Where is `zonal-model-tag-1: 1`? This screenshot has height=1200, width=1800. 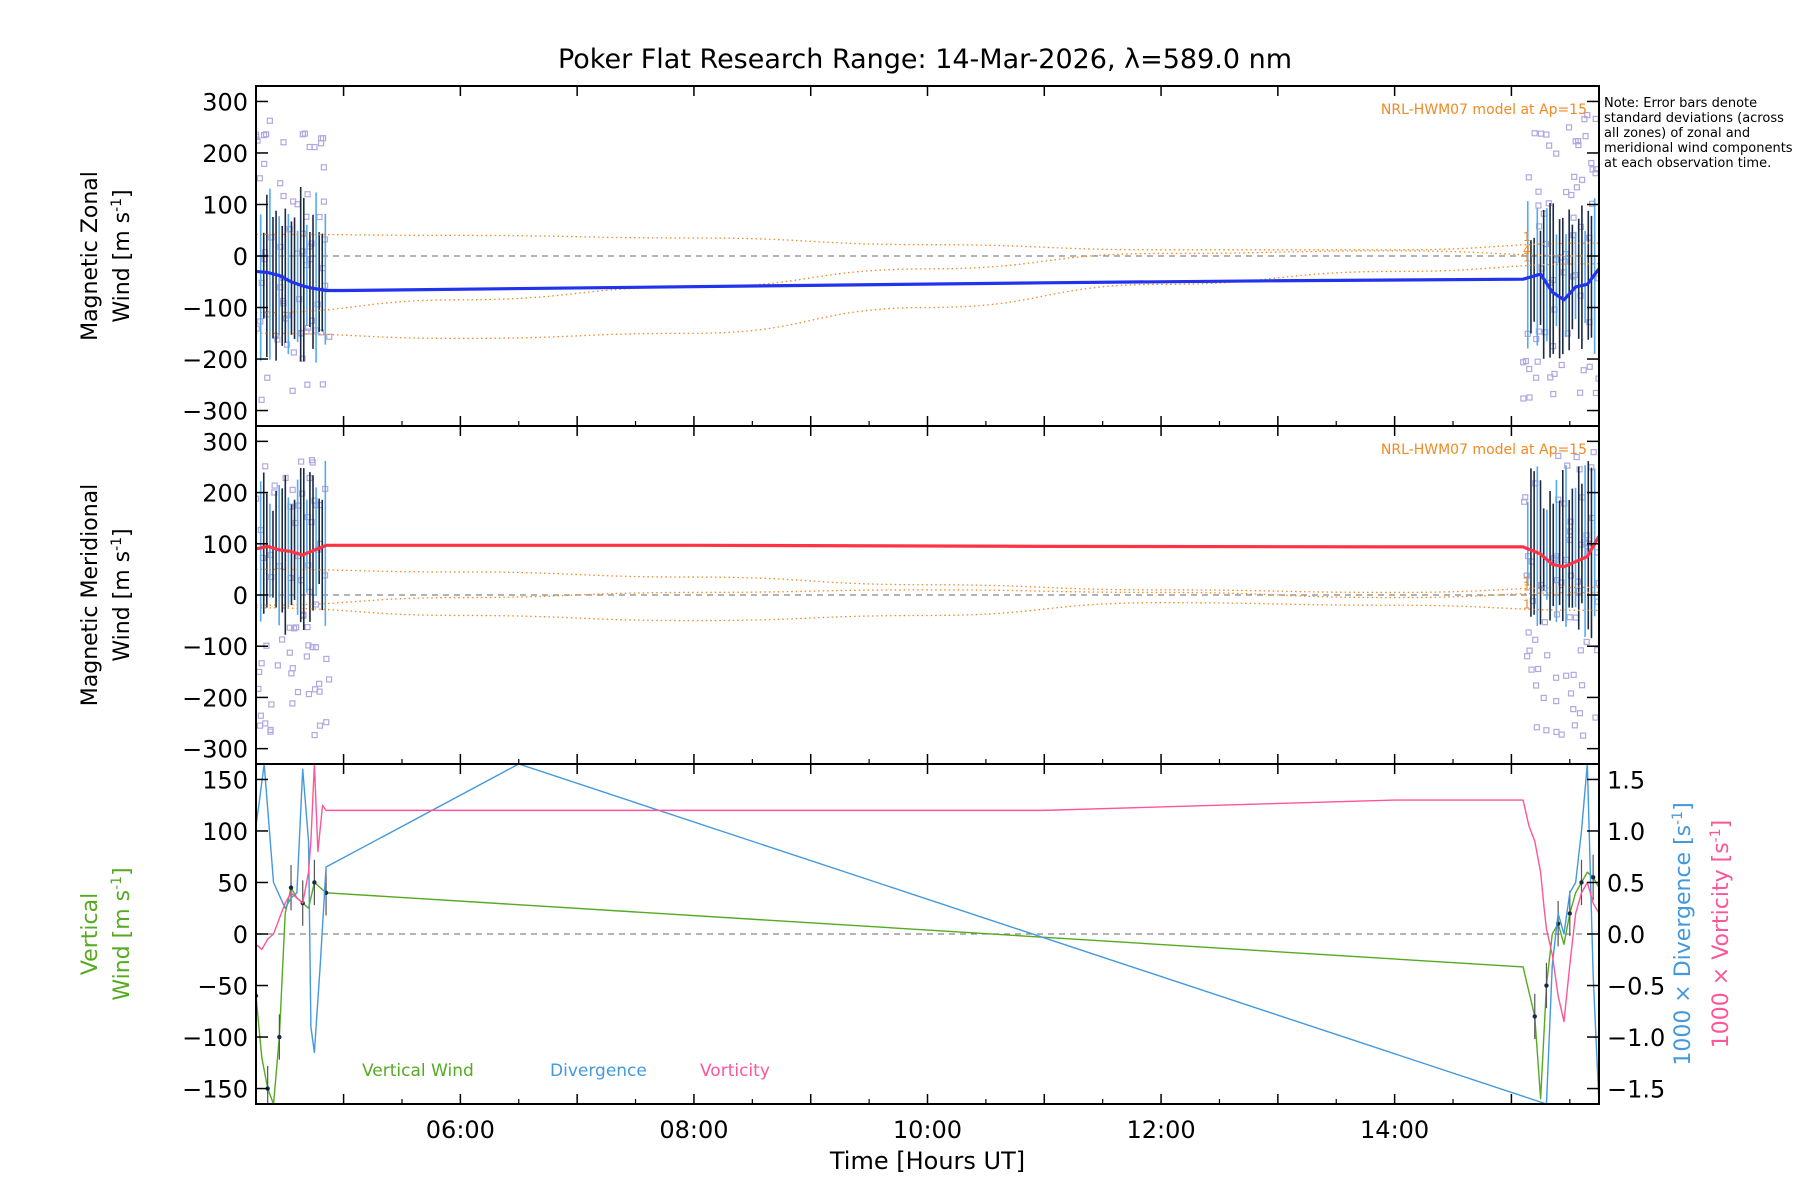
zonal-model-tag-1: 1 is located at coordinates (1527, 237).